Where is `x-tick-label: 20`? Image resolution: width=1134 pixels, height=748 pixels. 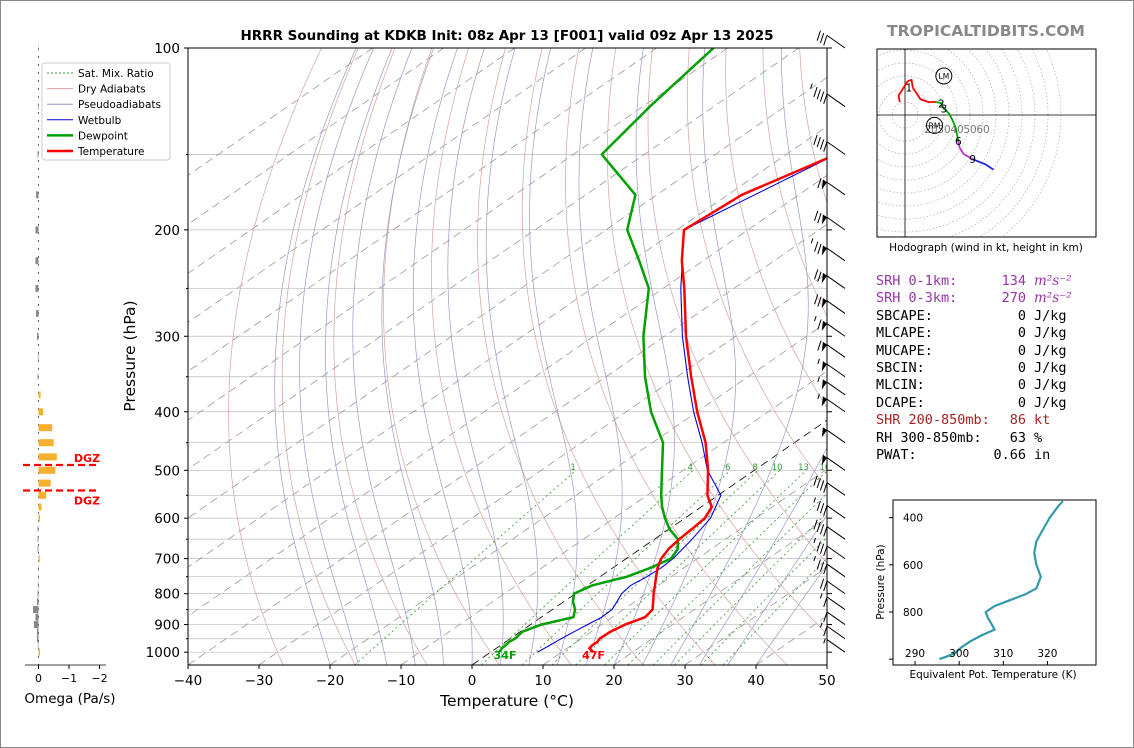 x-tick-label: 20 is located at coordinates (613, 681).